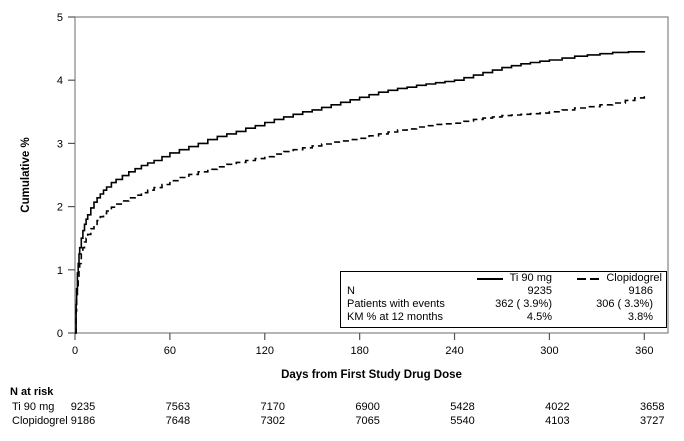 This screenshot has height=441, width=684. What do you see at coordinates (83, 421) in the screenshot?
I see `risk-value: 9186` at bounding box center [83, 421].